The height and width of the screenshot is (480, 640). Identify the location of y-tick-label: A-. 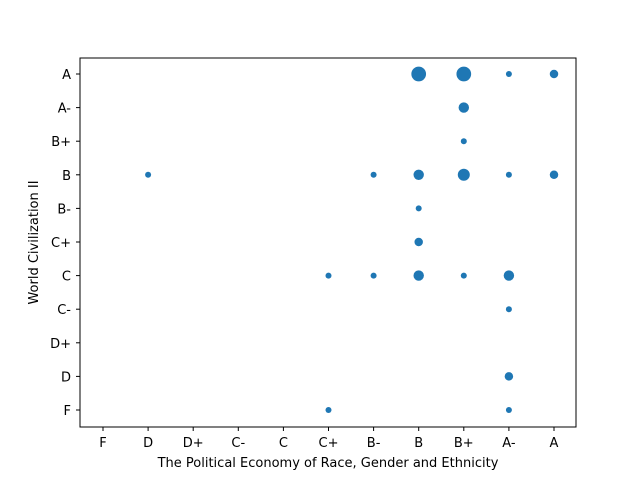
(65, 109).